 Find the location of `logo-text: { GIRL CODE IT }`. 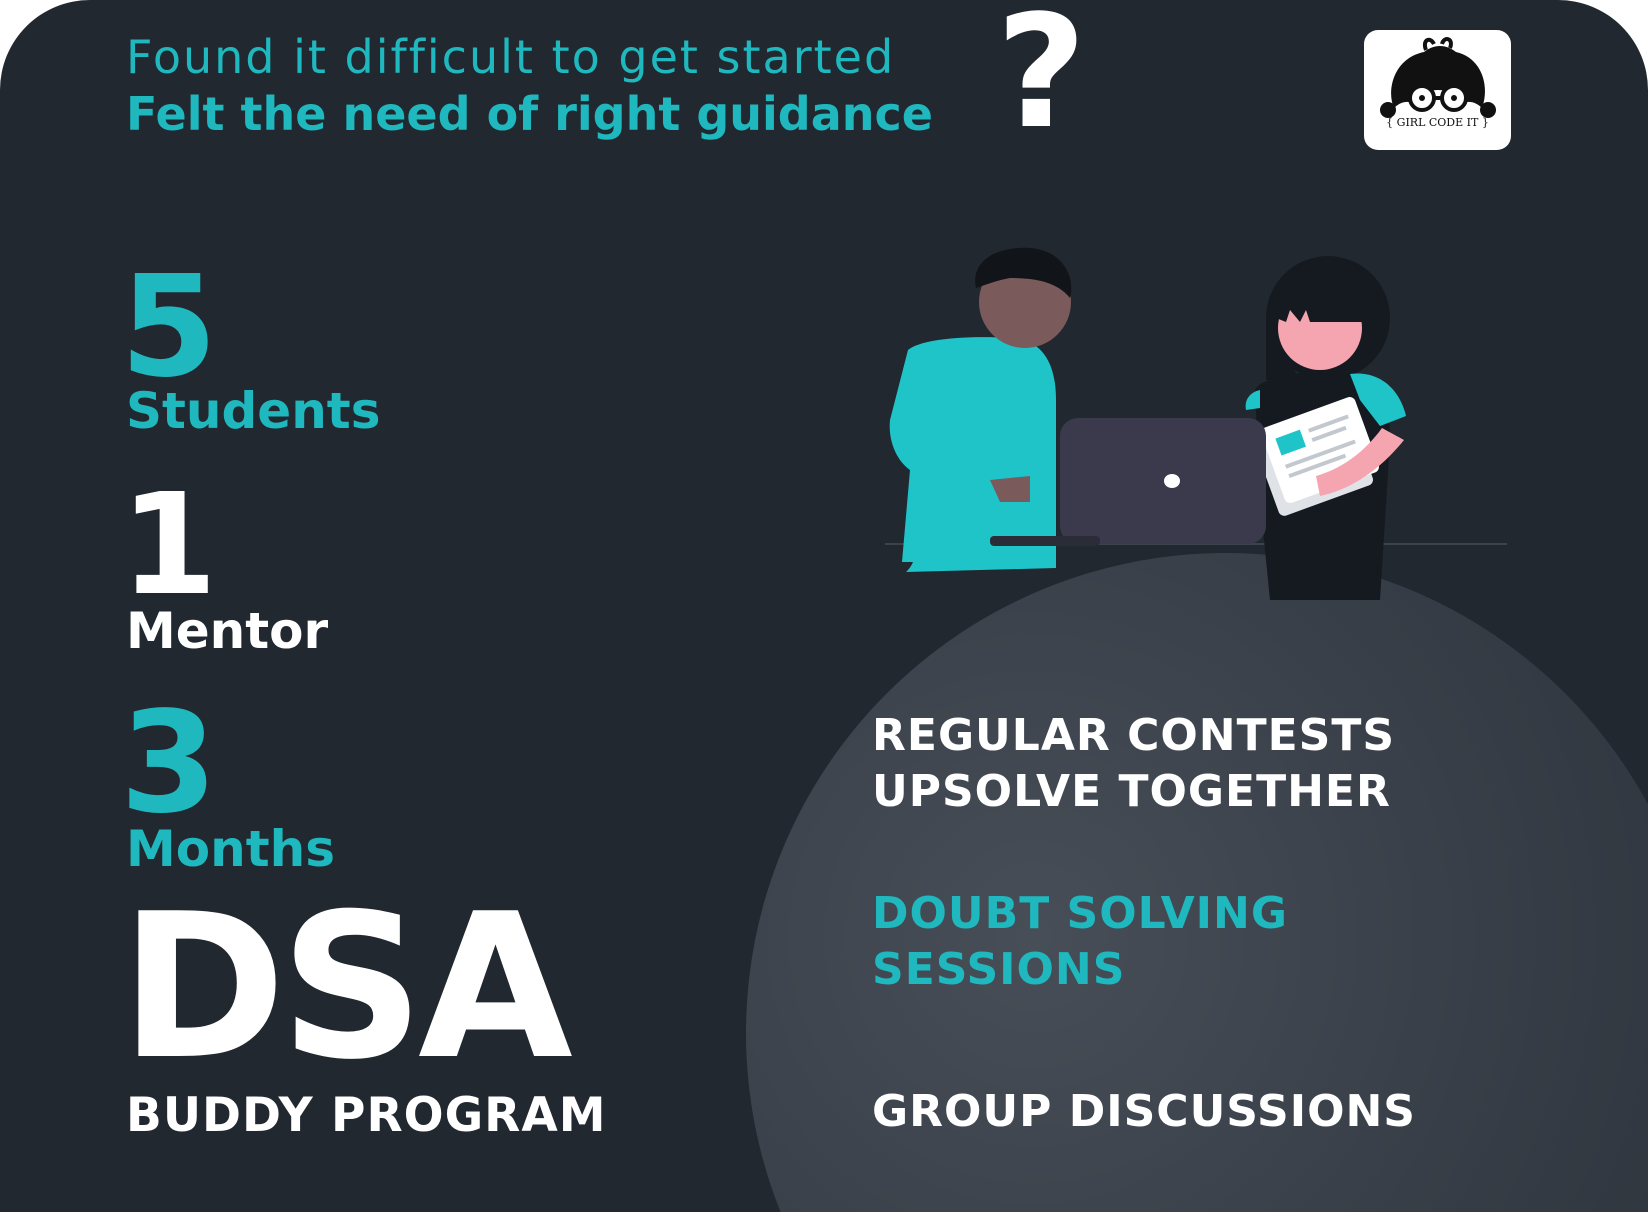

logo-text: { GIRL CODE IT } is located at coordinates (1437, 122).